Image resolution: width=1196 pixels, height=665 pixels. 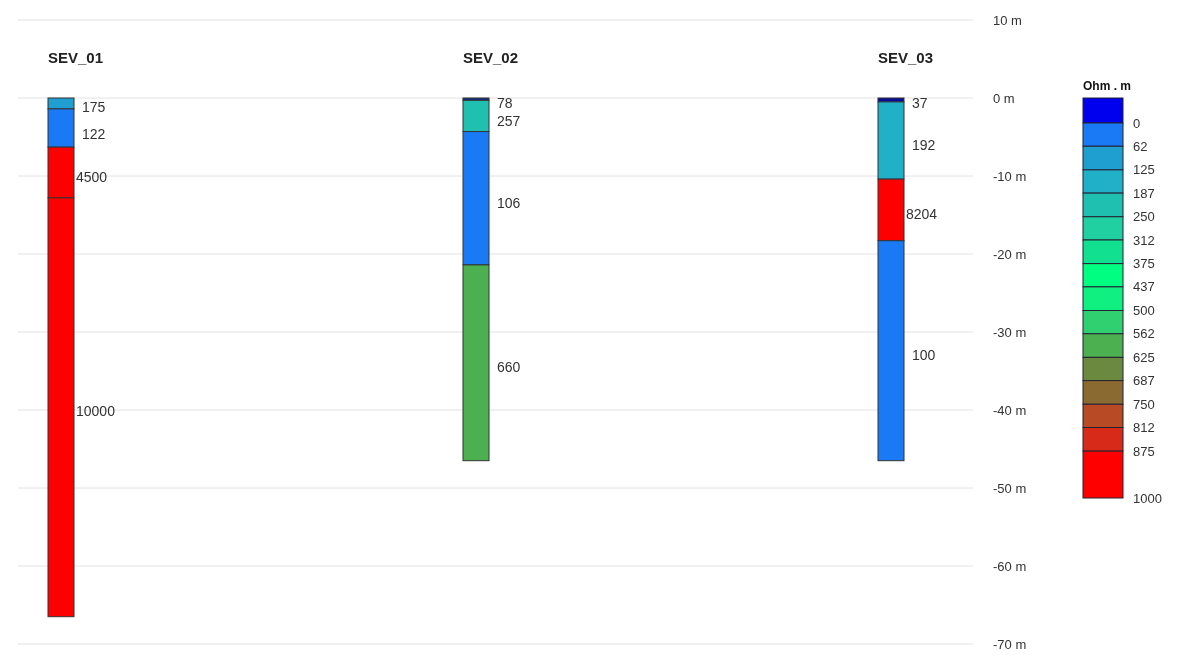 I want to click on y-tick-label: -50 m, so click(x=1010, y=488).